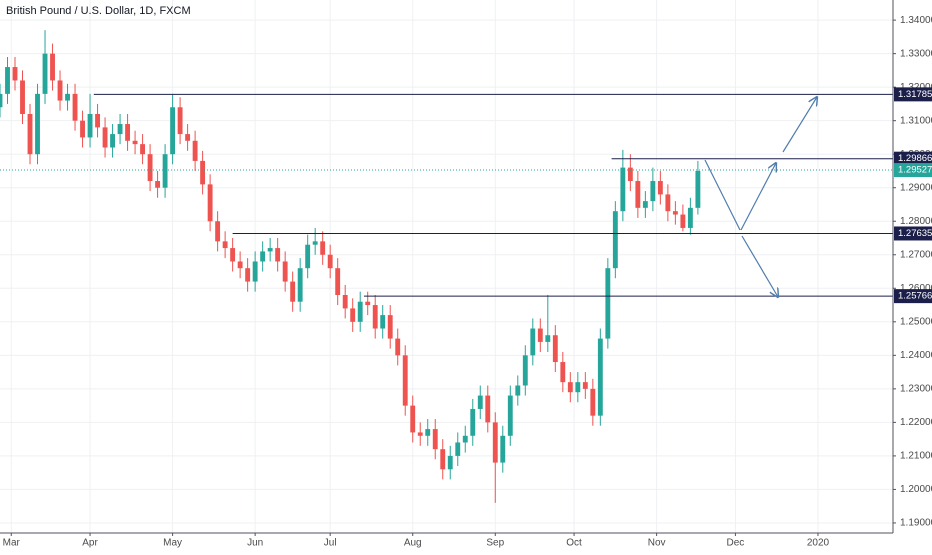 The width and height of the screenshot is (932, 555). What do you see at coordinates (495, 543) in the screenshot?
I see `x-tick-label: Sep` at bounding box center [495, 543].